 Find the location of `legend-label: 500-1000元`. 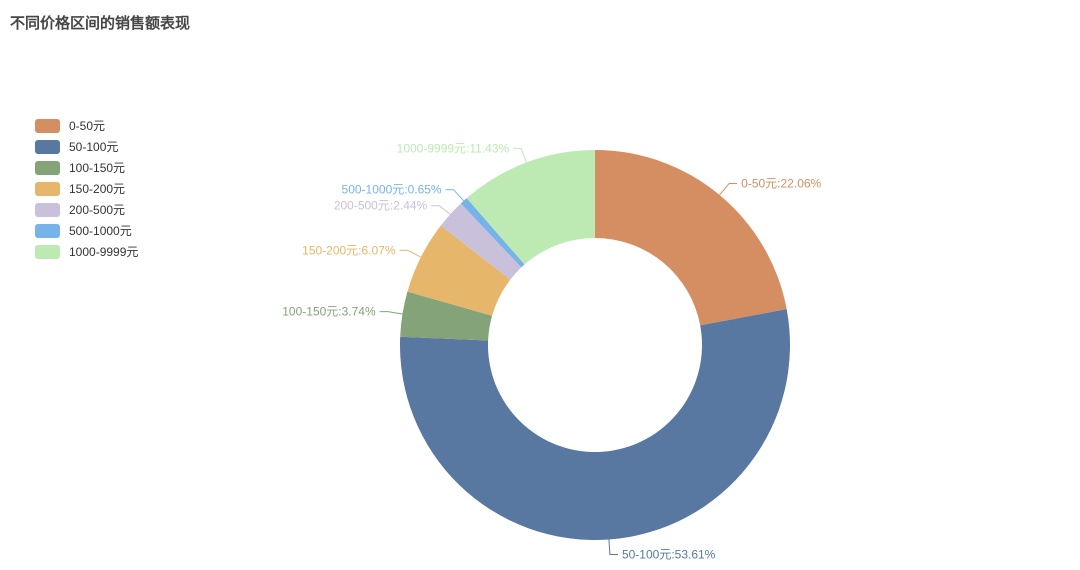

legend-label: 500-1000元 is located at coordinates (100, 231).